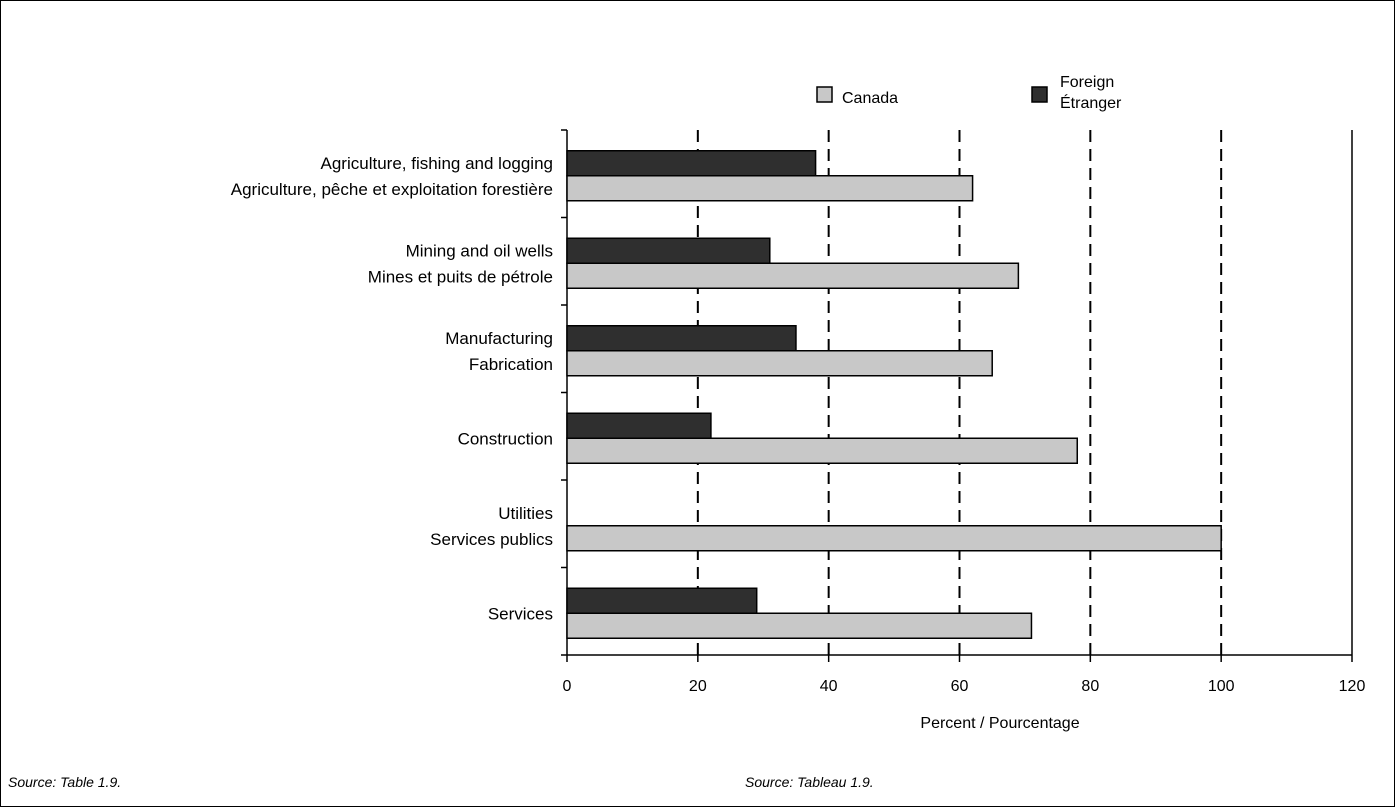 This screenshot has height=807, width=1395. What do you see at coordinates (520, 613) in the screenshot?
I see `category-label-5-0: Services` at bounding box center [520, 613].